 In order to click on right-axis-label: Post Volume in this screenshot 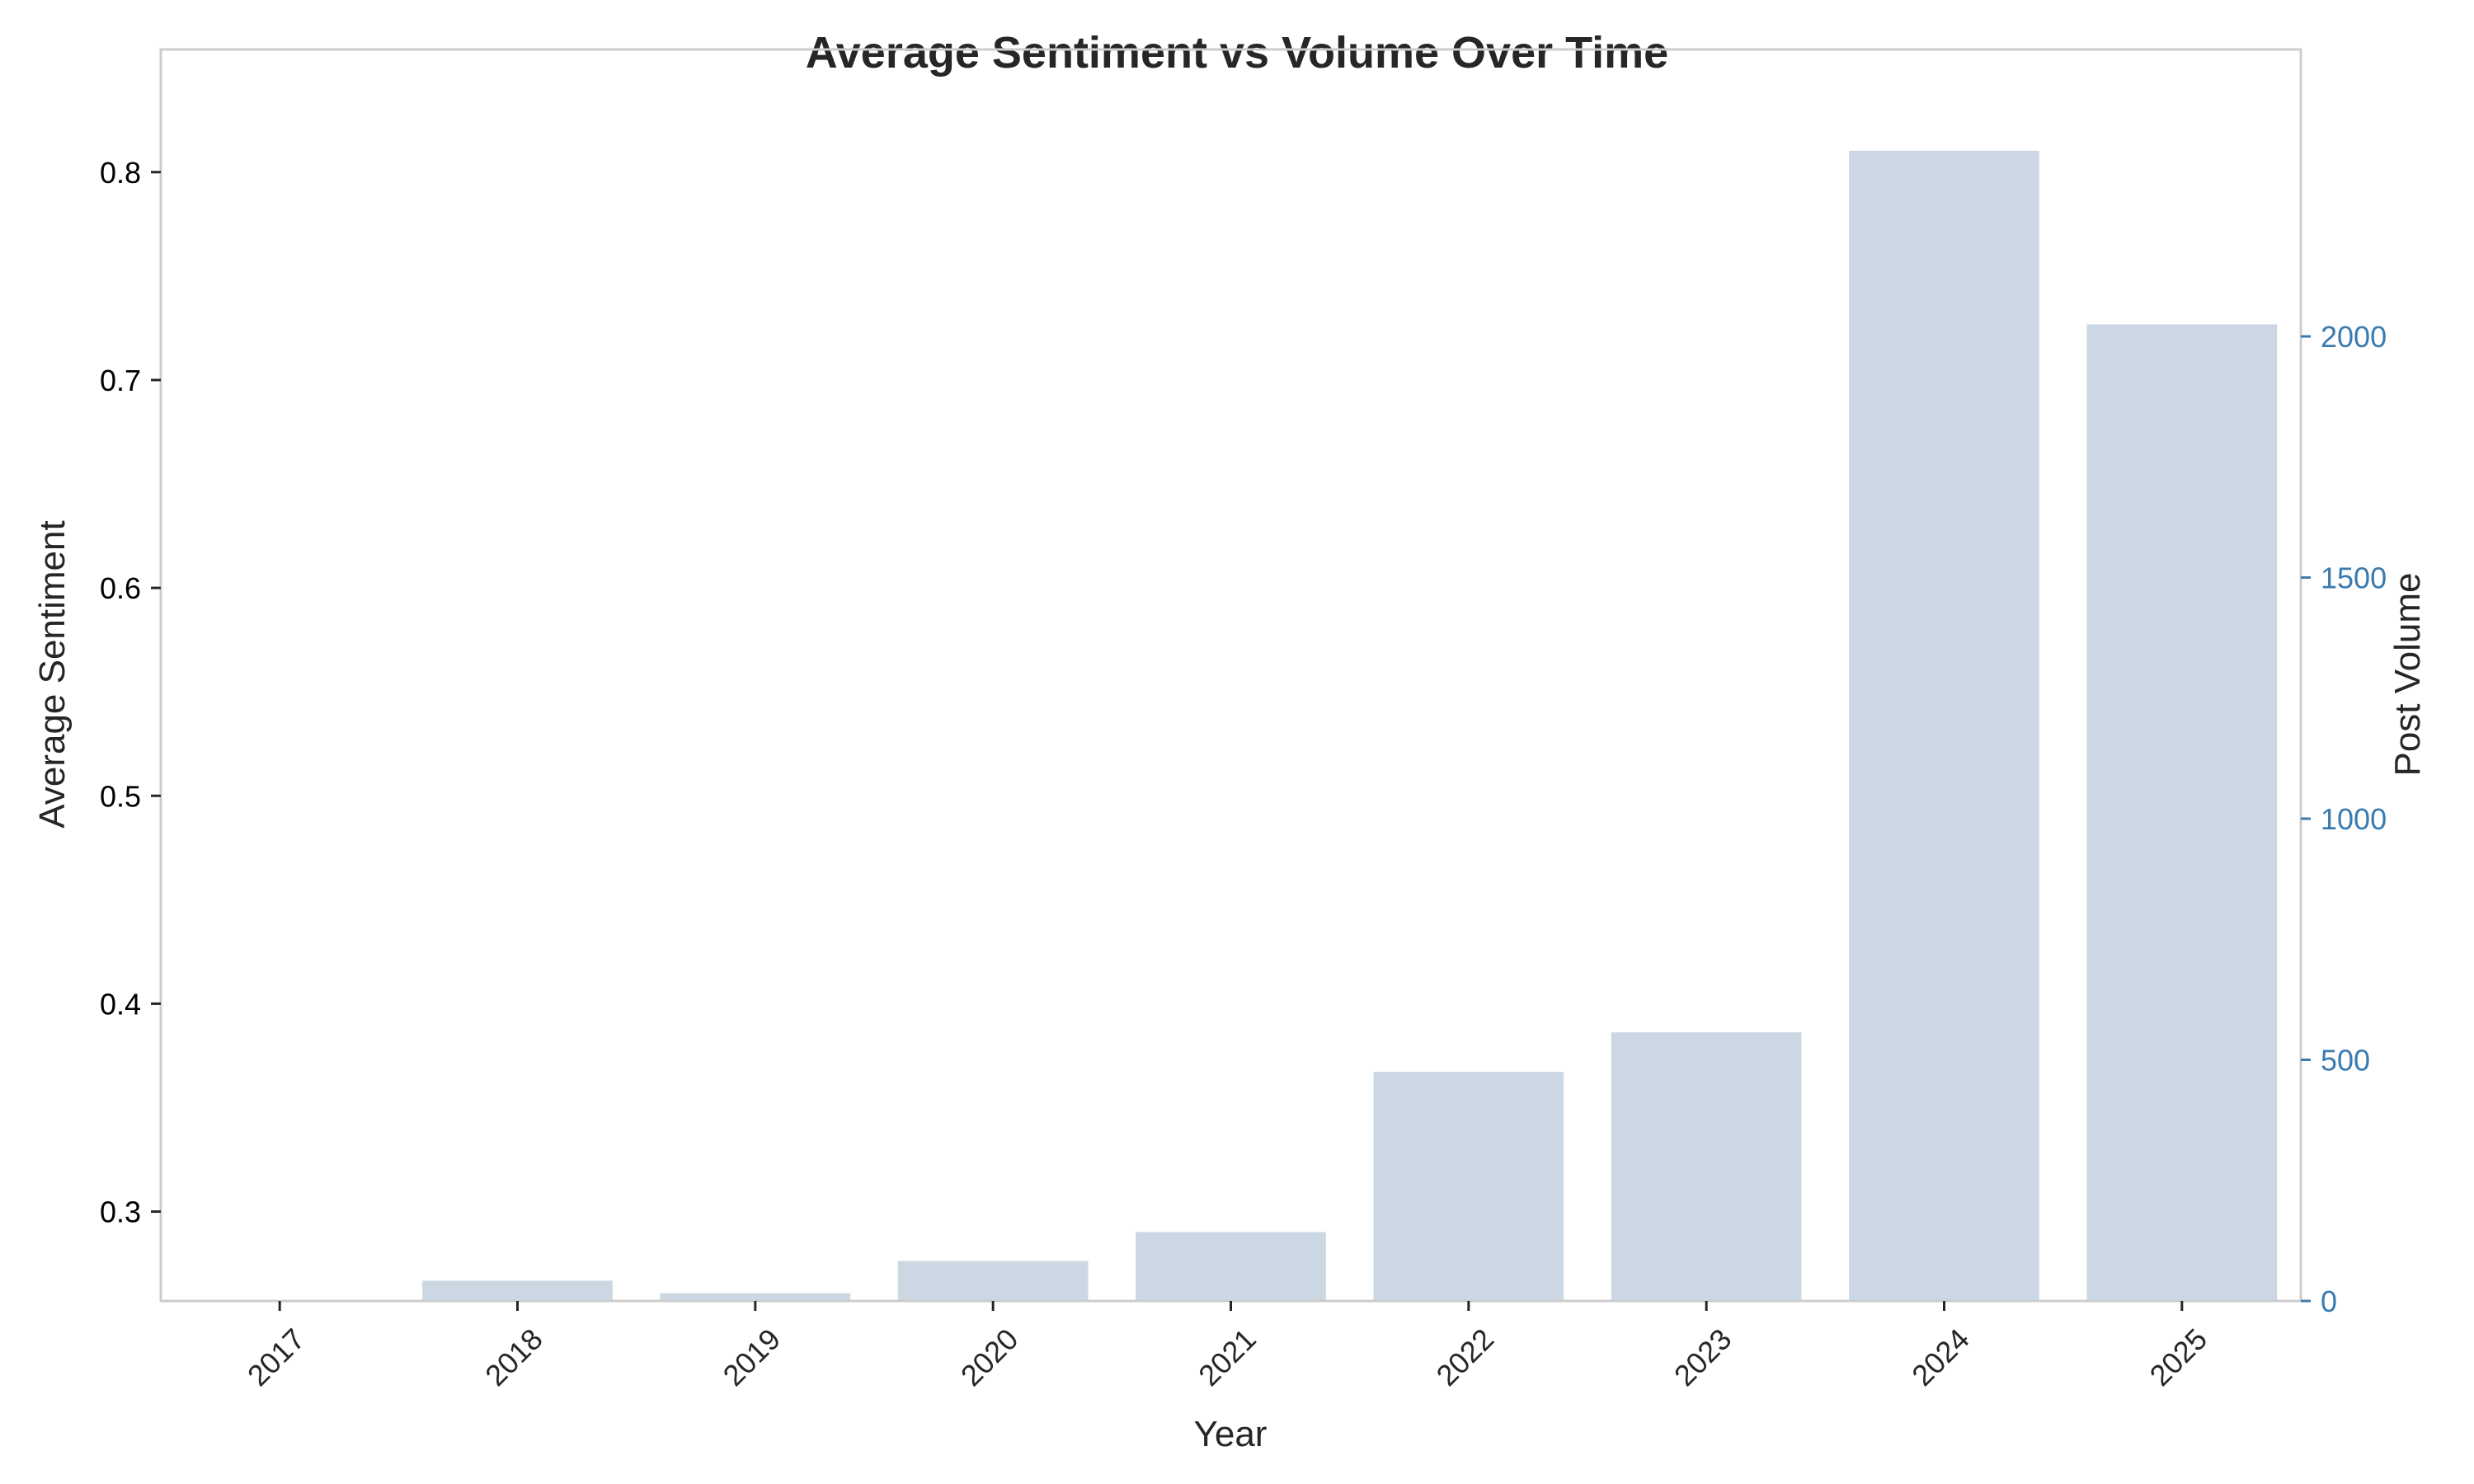, I will do `click(2407, 674)`.